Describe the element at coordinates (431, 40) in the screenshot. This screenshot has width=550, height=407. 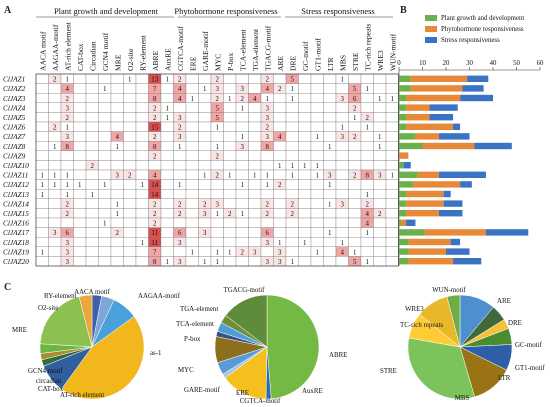
I see `legend-swatch` at that location.